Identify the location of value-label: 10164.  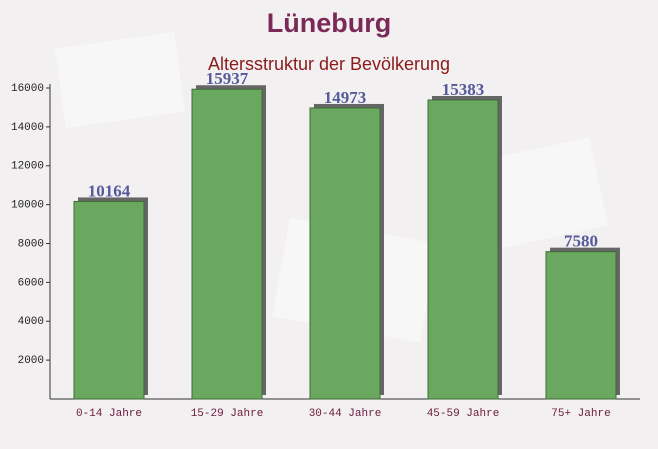
(109, 190).